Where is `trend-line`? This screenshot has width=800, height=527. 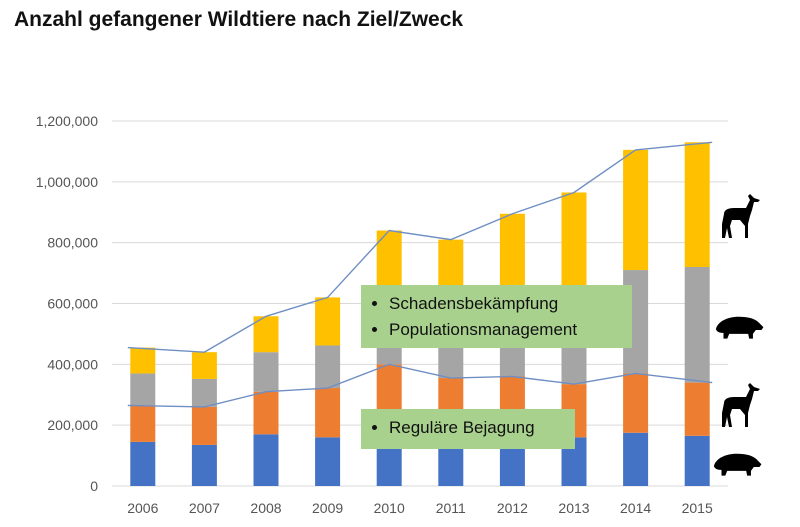
trend-line is located at coordinates (420, 385).